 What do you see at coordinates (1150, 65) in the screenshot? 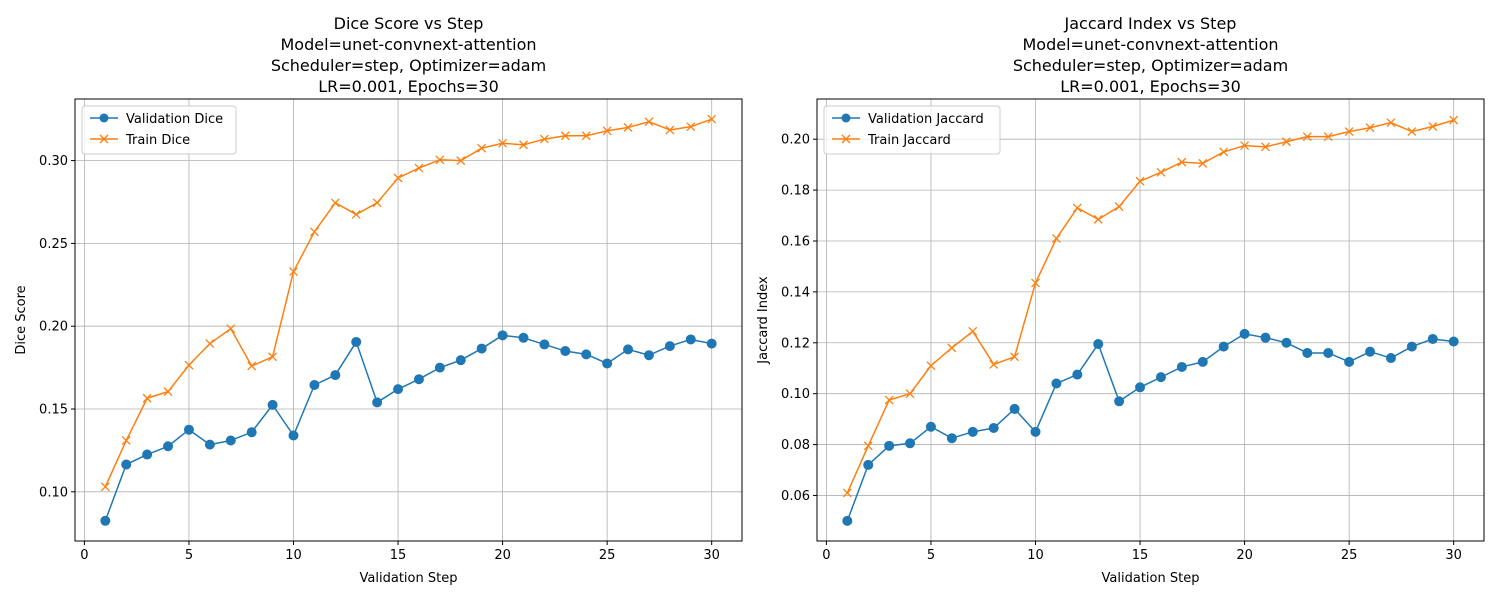
I see `chart-title-line: Scheduler=step, Optimizer=adam` at bounding box center [1150, 65].